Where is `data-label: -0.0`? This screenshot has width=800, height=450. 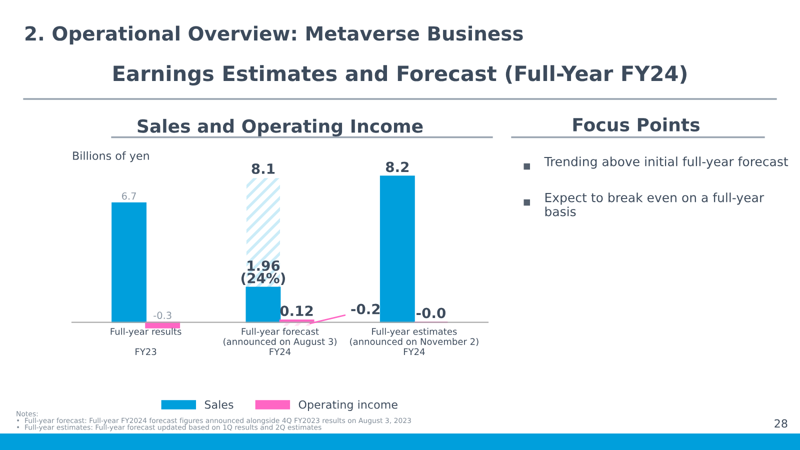
data-label: -0.0 is located at coordinates (431, 313).